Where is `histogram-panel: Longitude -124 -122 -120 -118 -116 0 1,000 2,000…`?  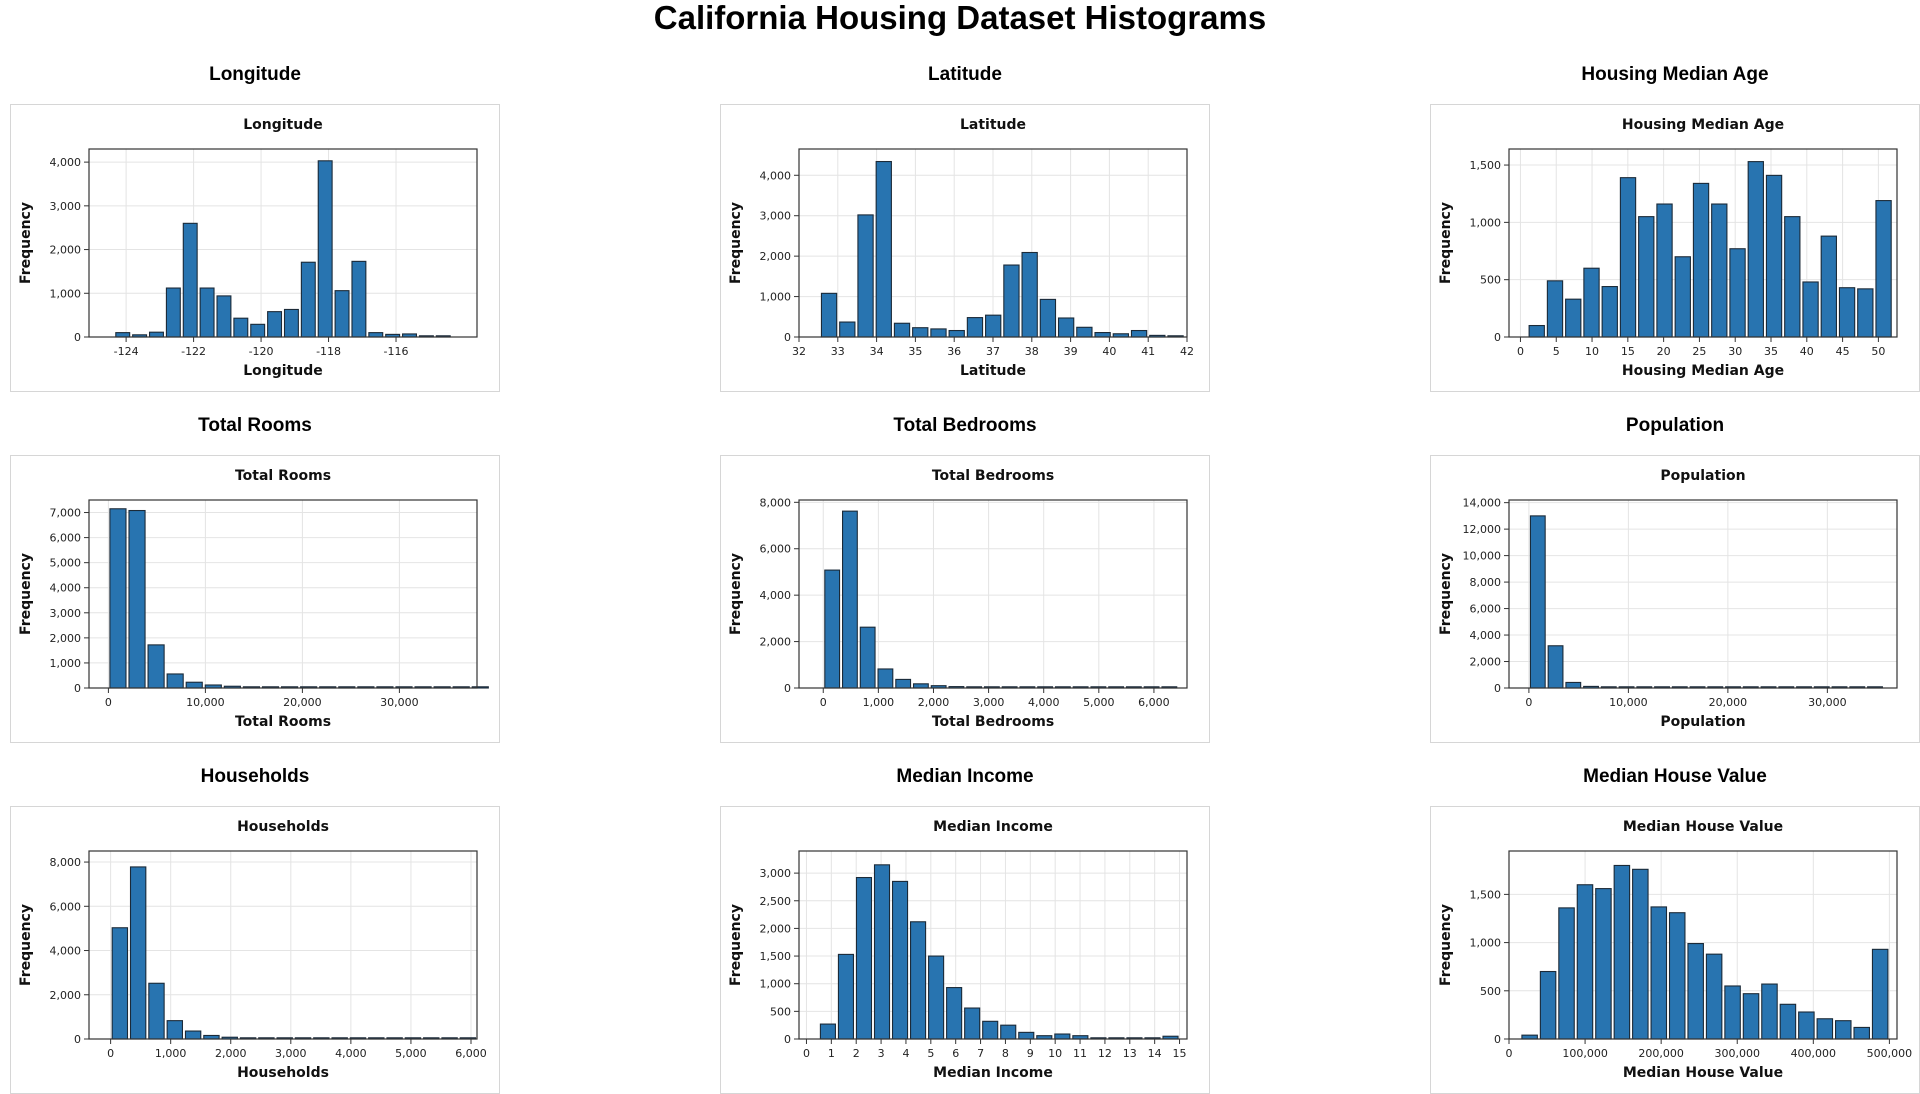 histogram-panel: Longitude -124 -122 -120 -118 -116 0 1,000 2,000… is located at coordinates (255, 248).